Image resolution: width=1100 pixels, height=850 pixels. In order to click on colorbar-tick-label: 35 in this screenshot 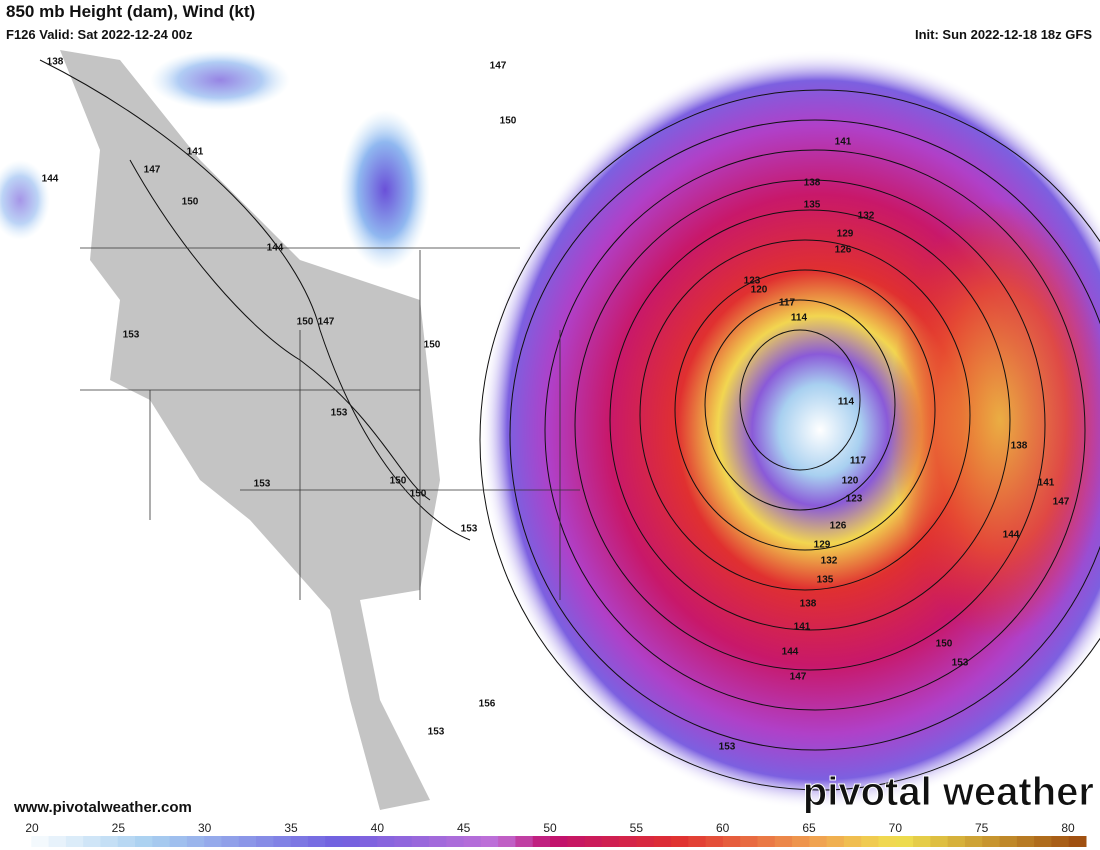, I will do `click(291, 828)`.